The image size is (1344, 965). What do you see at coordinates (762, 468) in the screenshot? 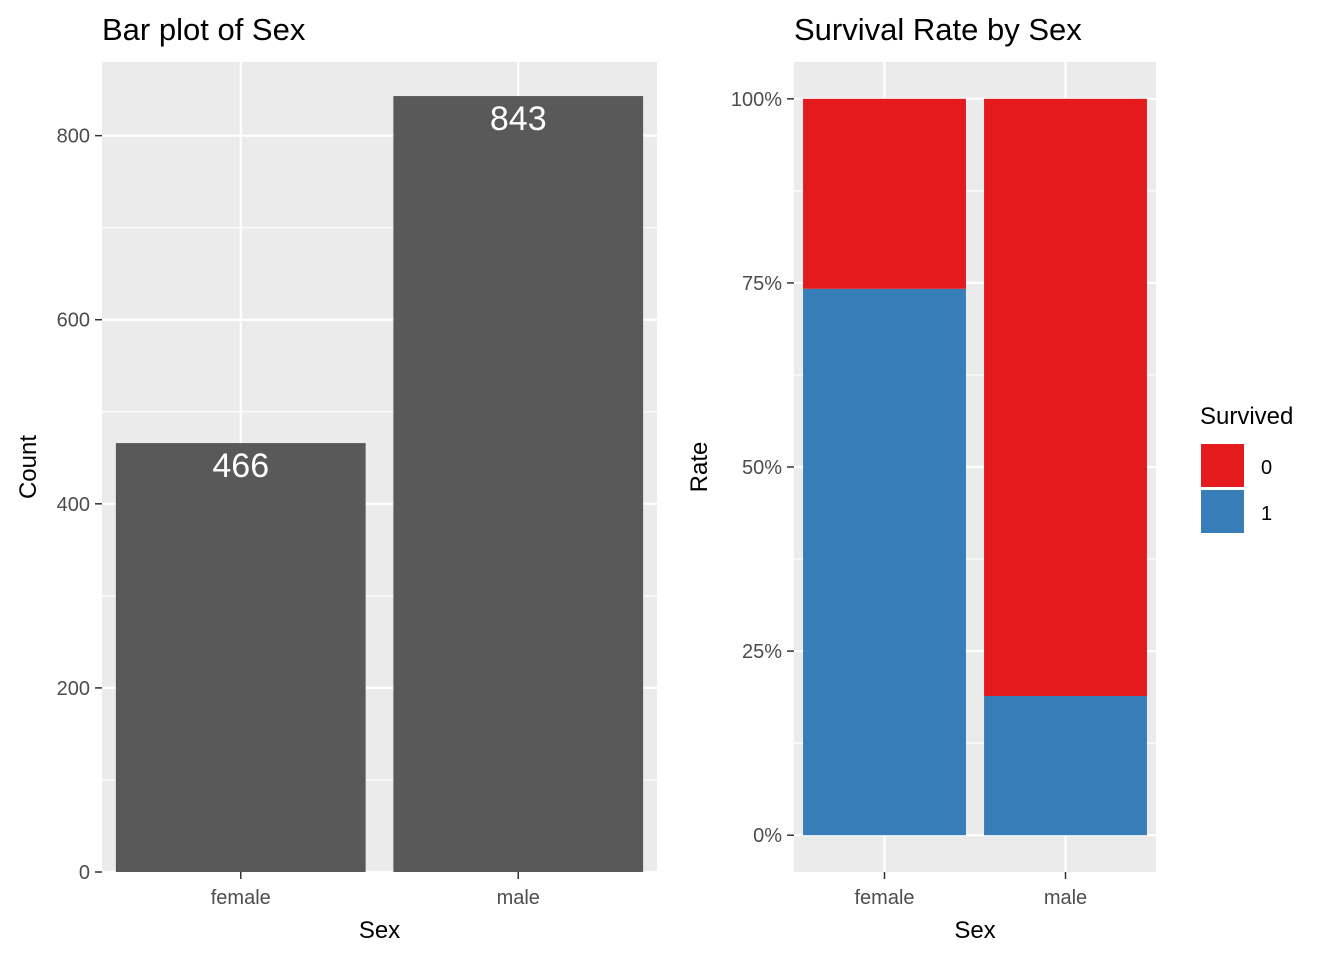
I see `y-tick-label: 50%` at bounding box center [762, 468].